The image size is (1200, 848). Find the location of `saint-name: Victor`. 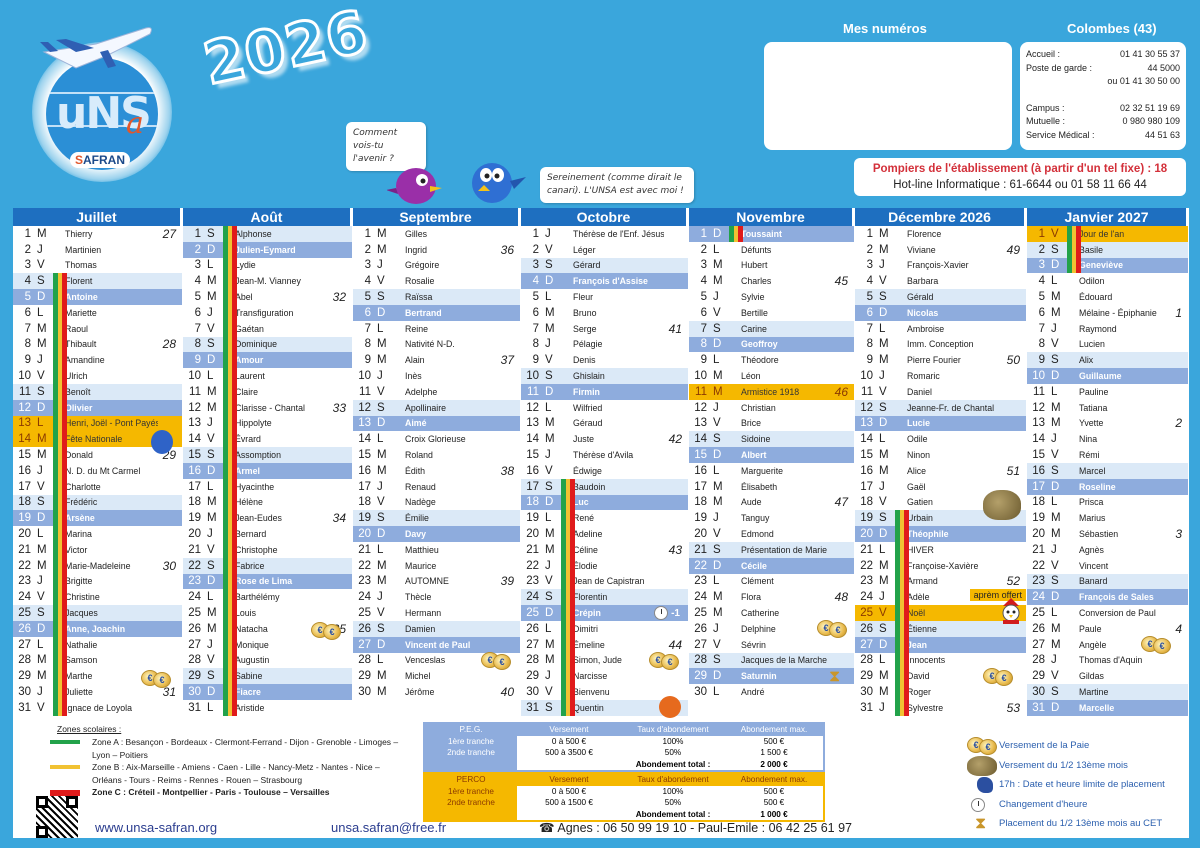

saint-name: Victor is located at coordinates (76, 549).